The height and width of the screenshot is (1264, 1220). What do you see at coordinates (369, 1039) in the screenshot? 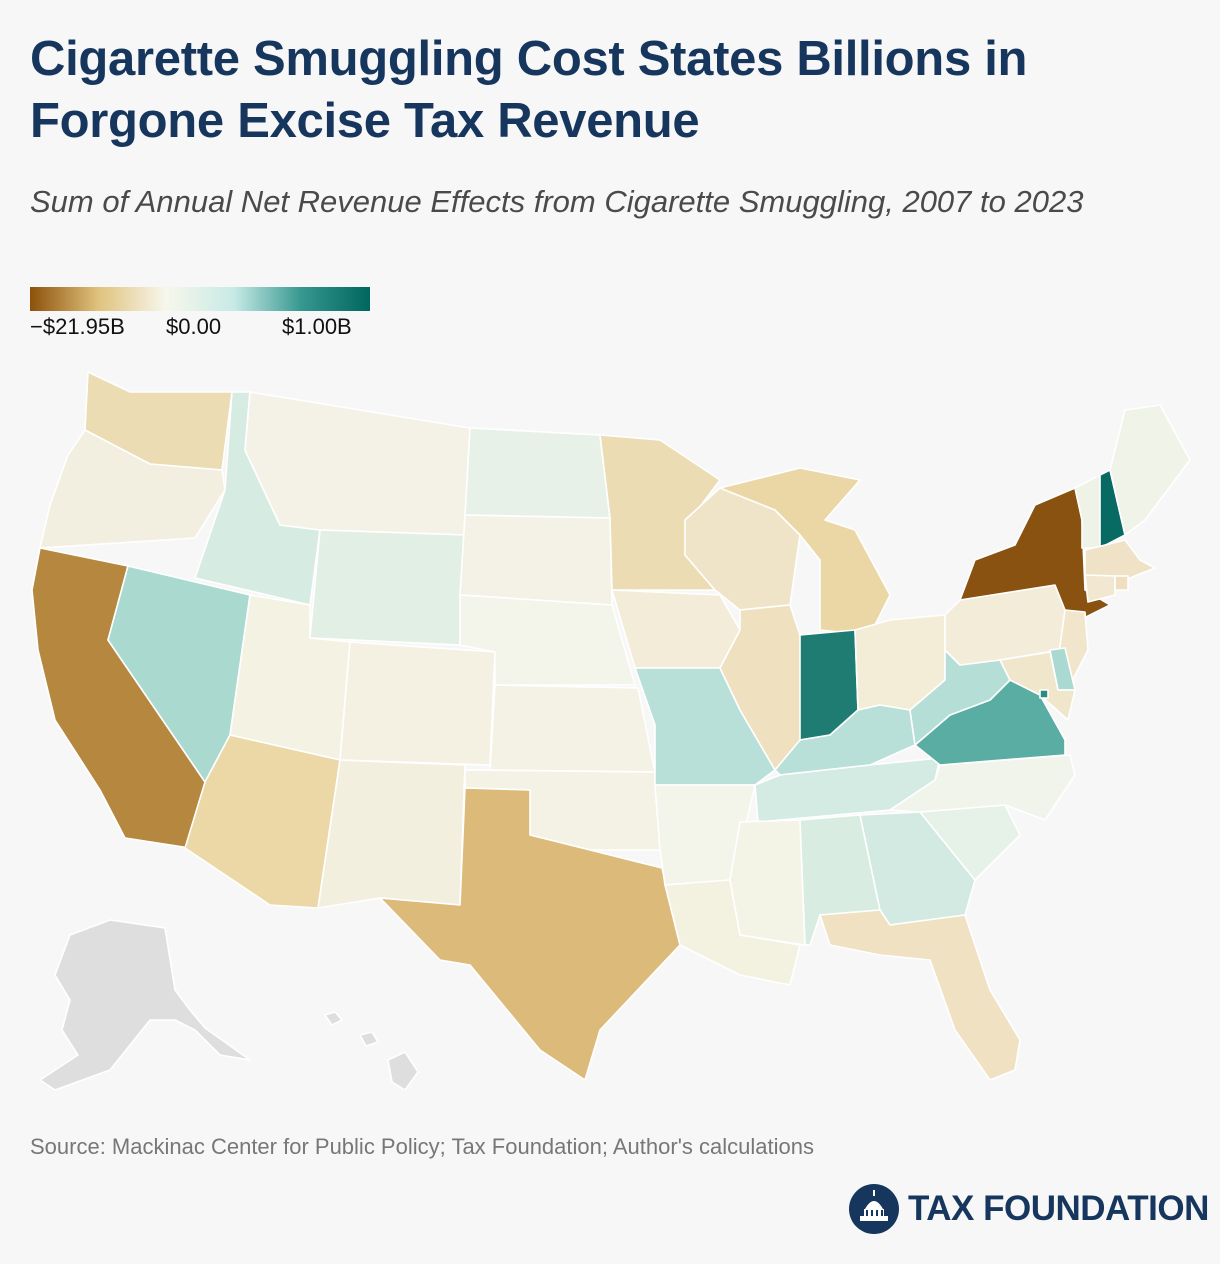
I see `state-HI-maui` at bounding box center [369, 1039].